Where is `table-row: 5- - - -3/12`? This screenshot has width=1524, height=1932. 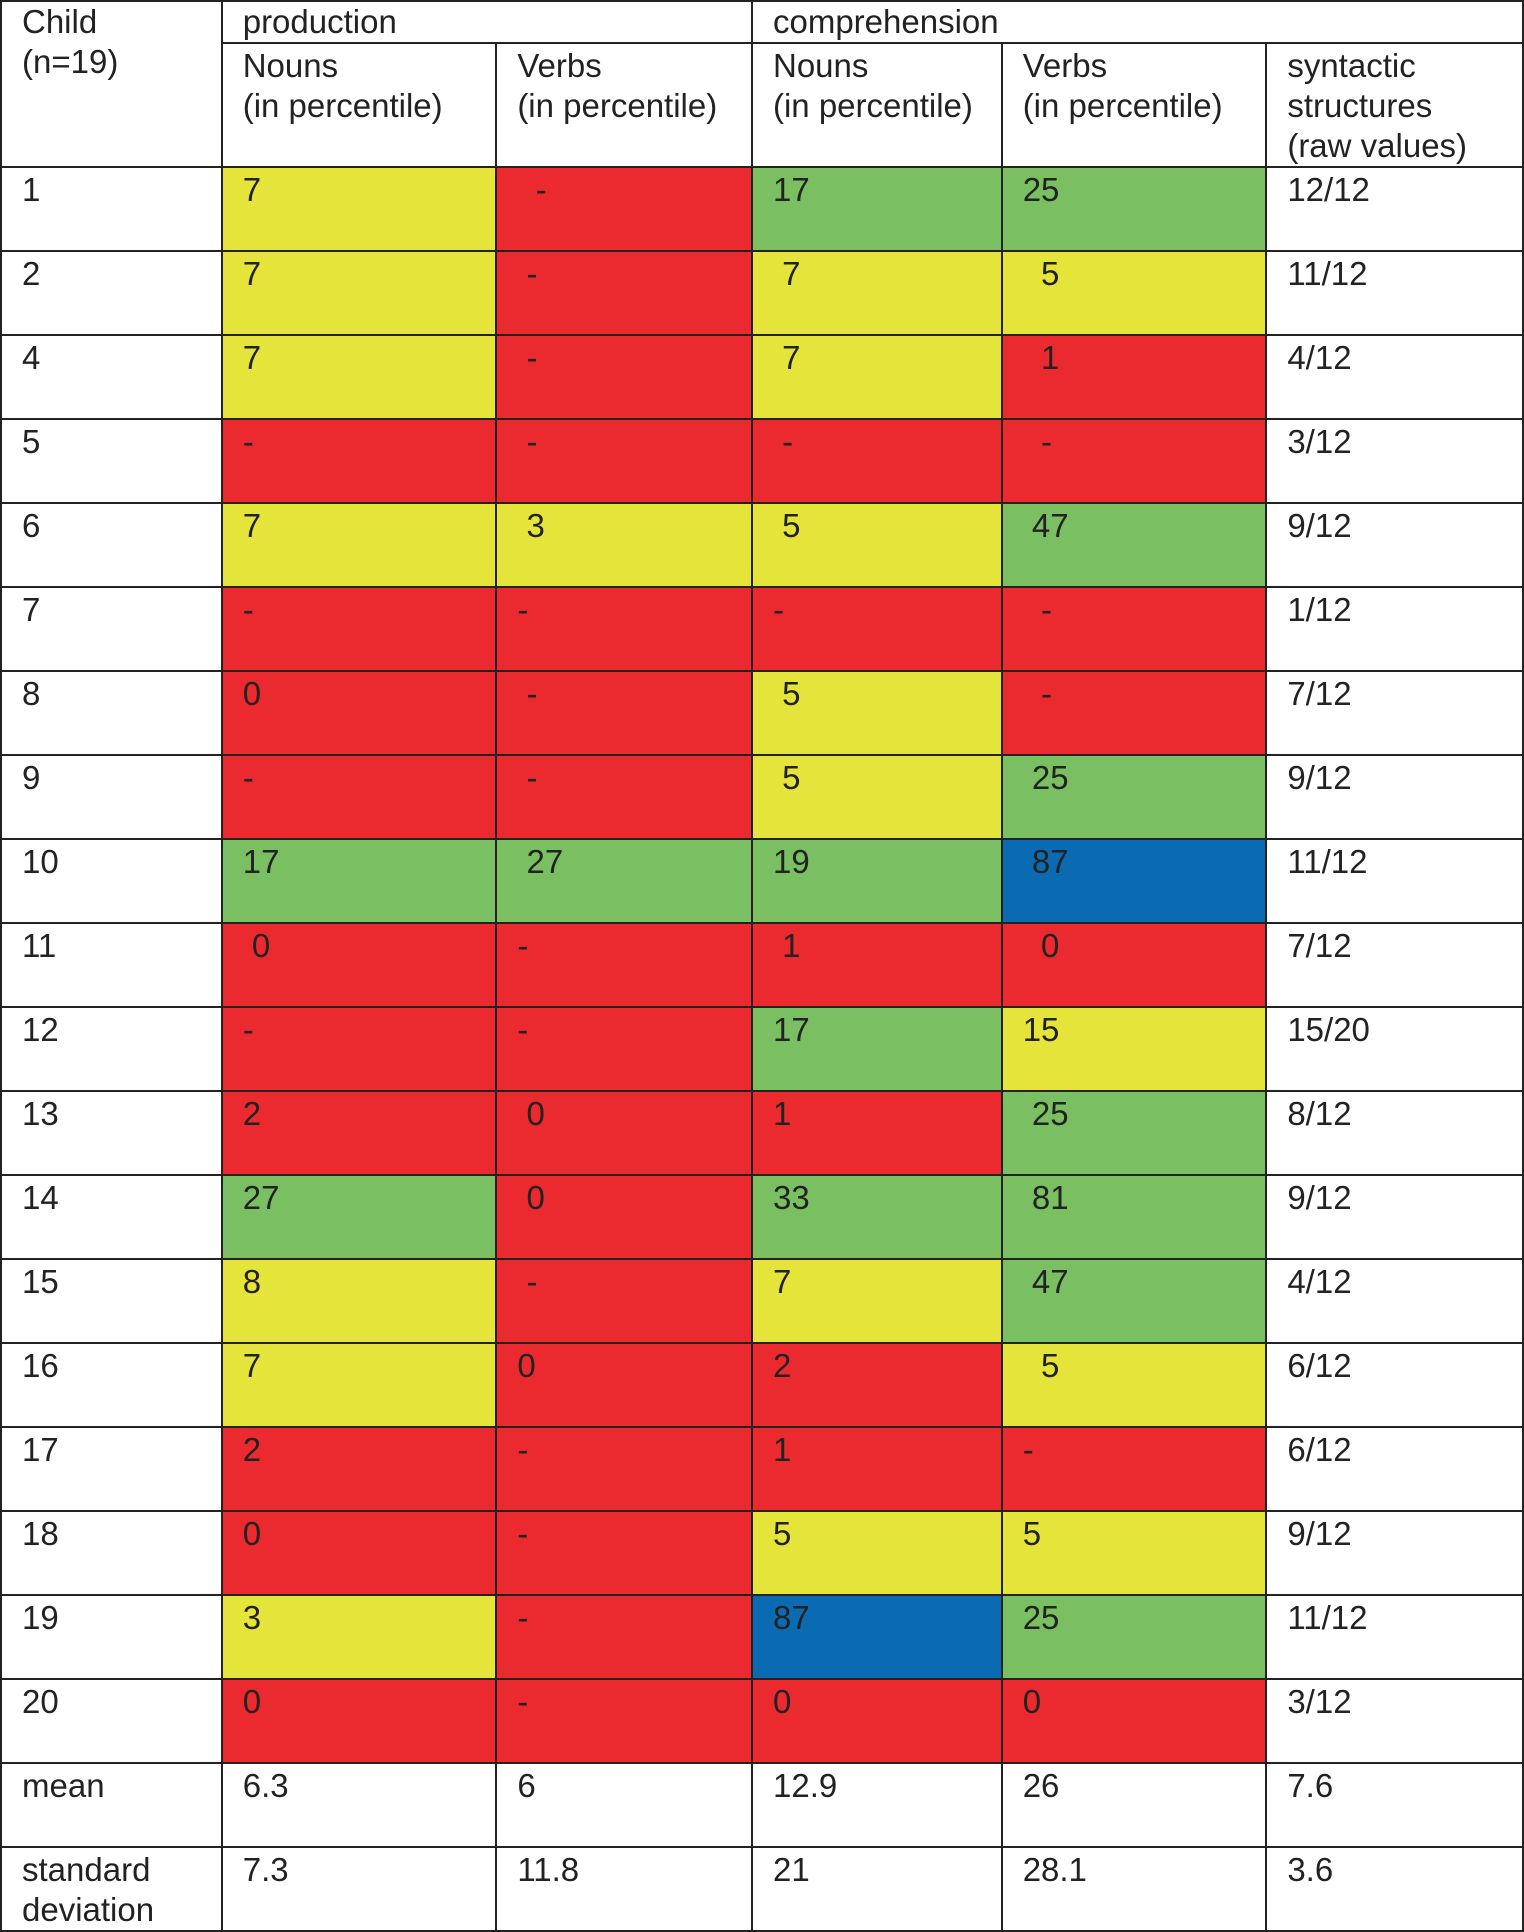
table-row: 5- - - -3/12 is located at coordinates (762, 461).